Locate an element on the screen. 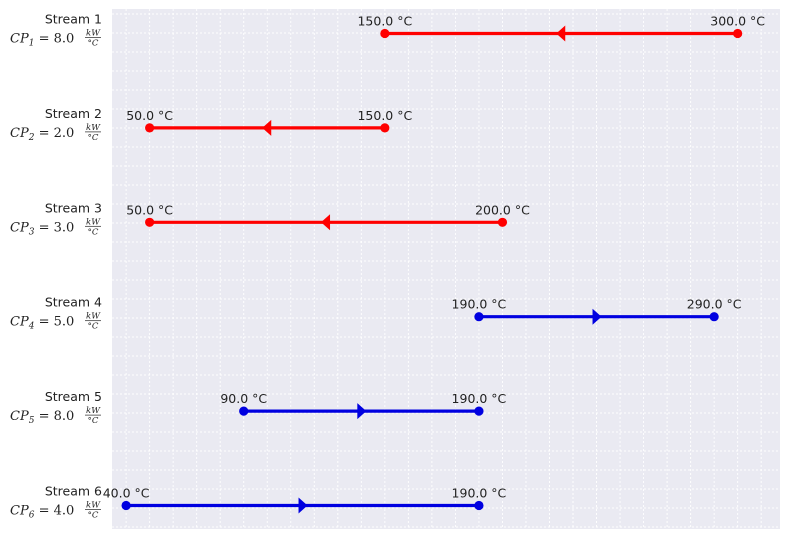 This screenshot has height=539, width=790. cp-label: CP1 = 8.0 is located at coordinates (42, 40).